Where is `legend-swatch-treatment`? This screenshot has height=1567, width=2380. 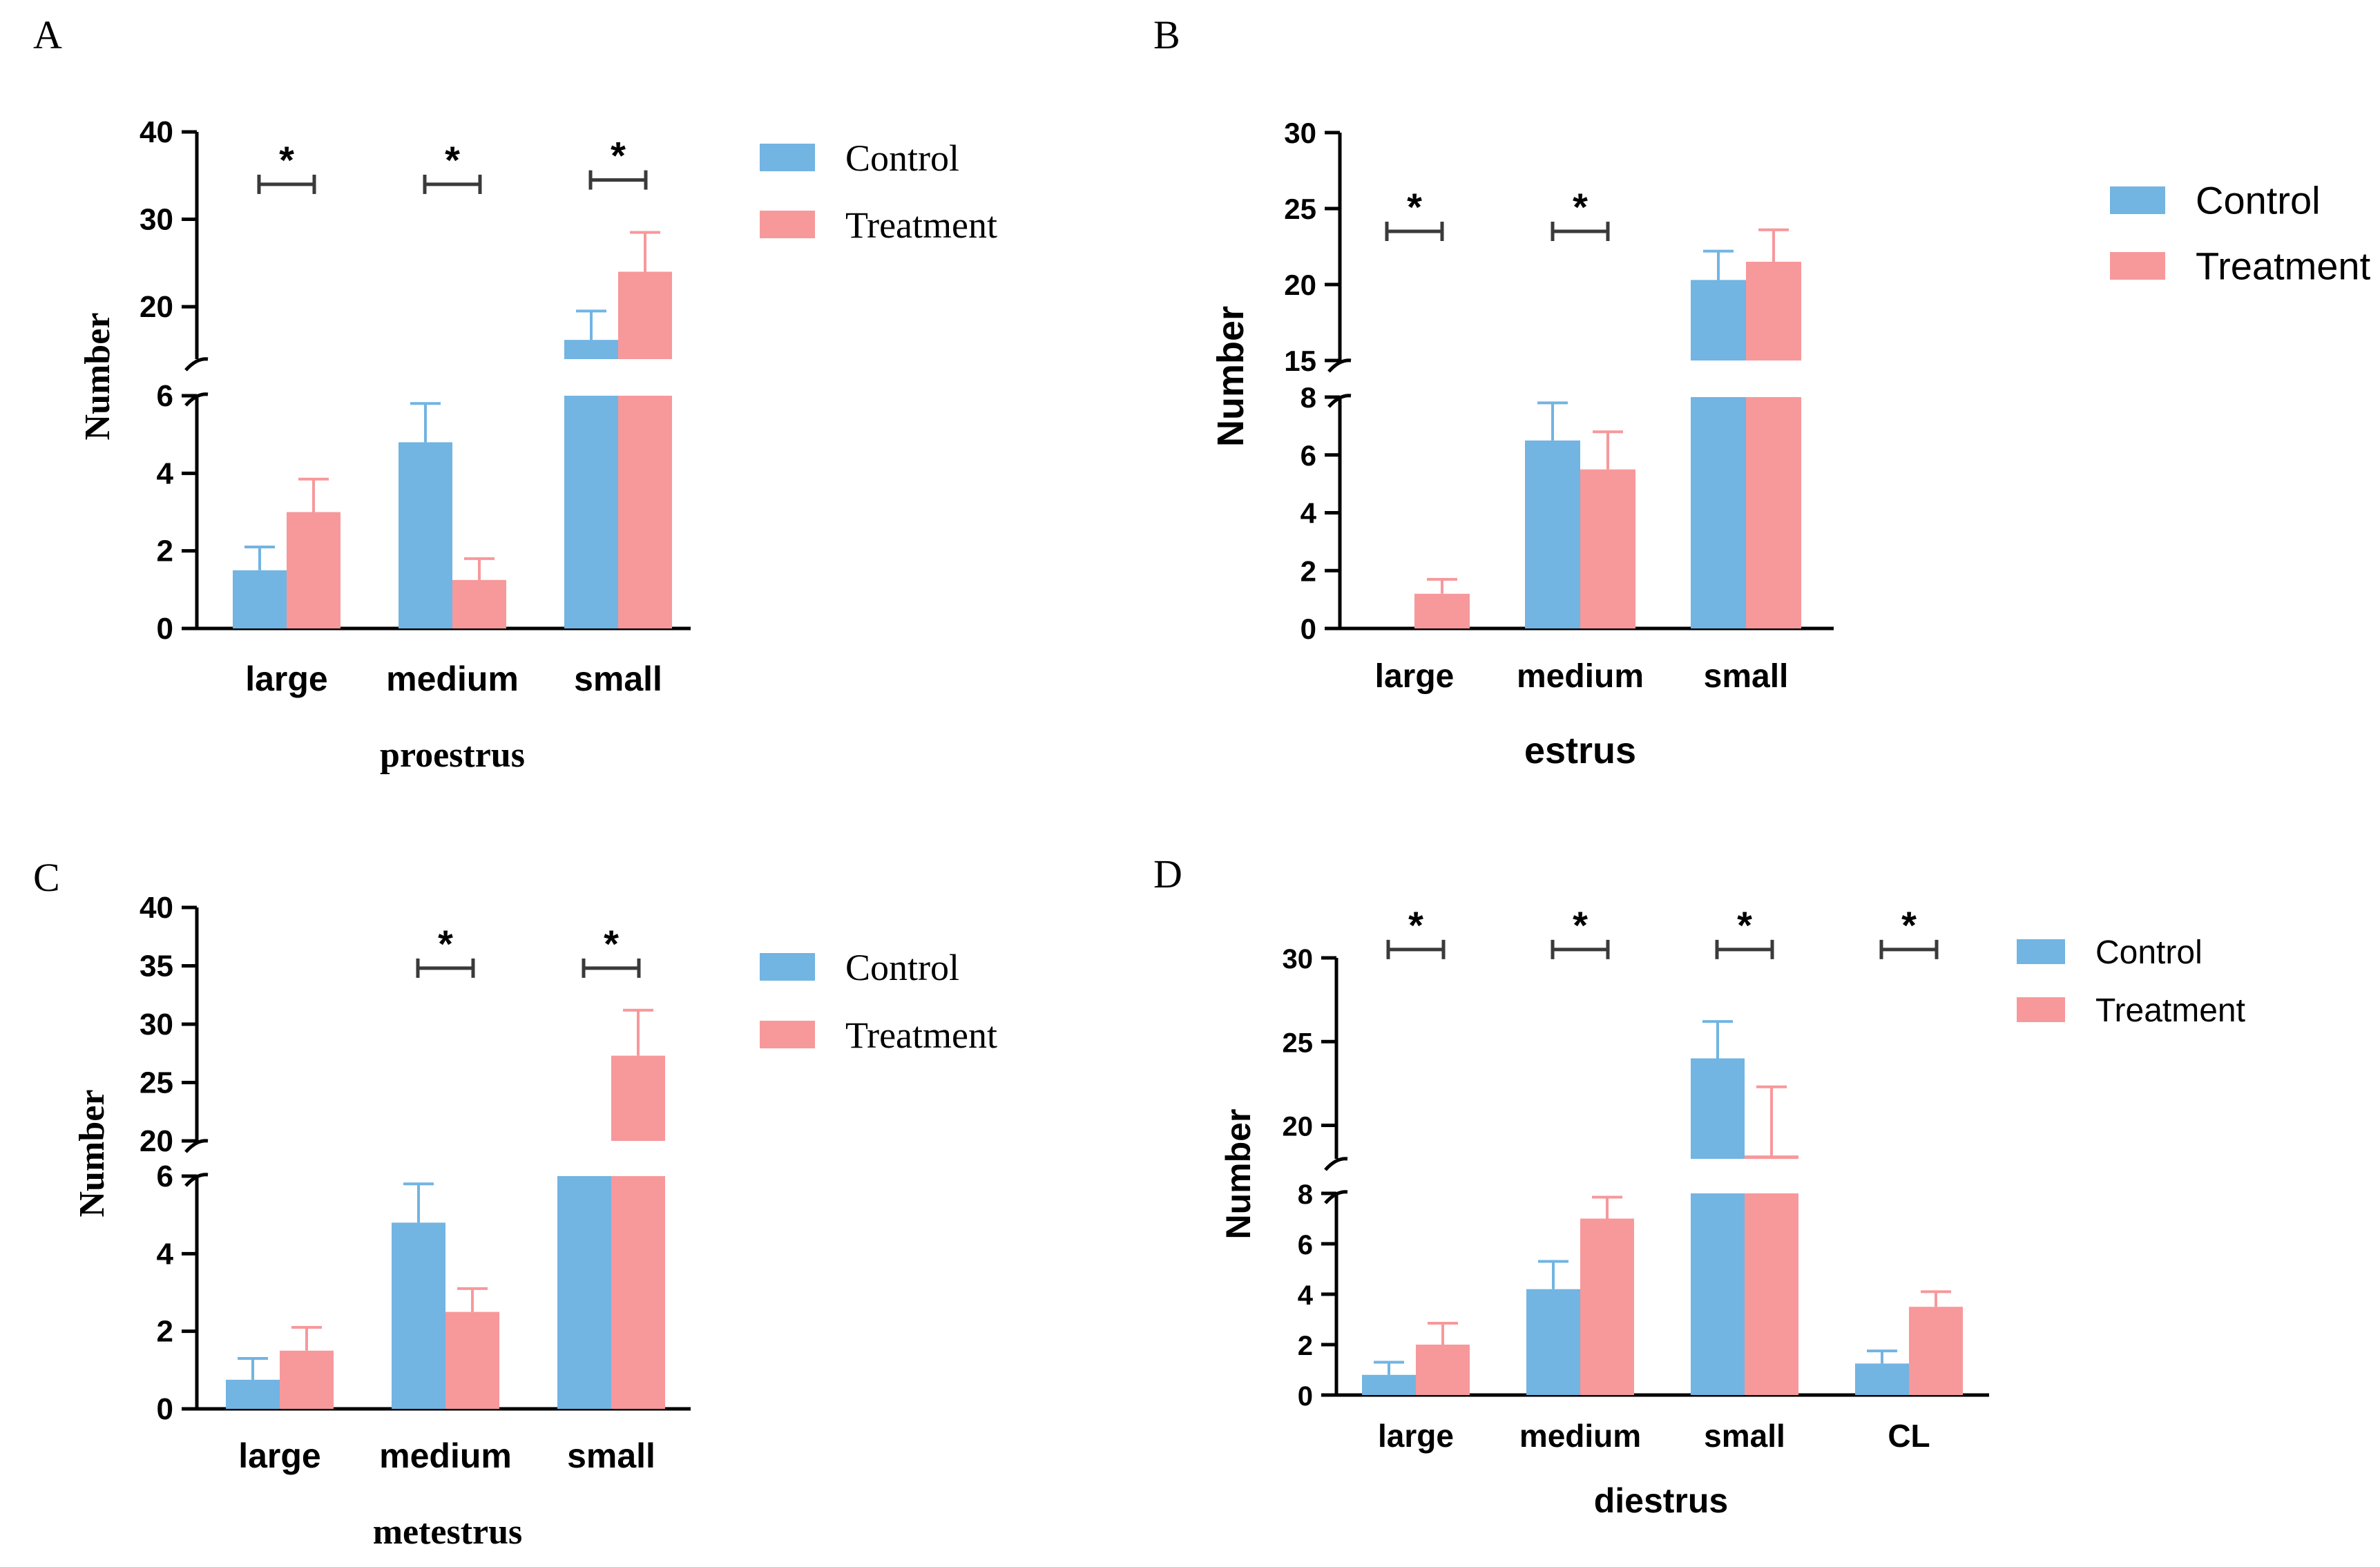 legend-swatch-treatment is located at coordinates (2041, 1009).